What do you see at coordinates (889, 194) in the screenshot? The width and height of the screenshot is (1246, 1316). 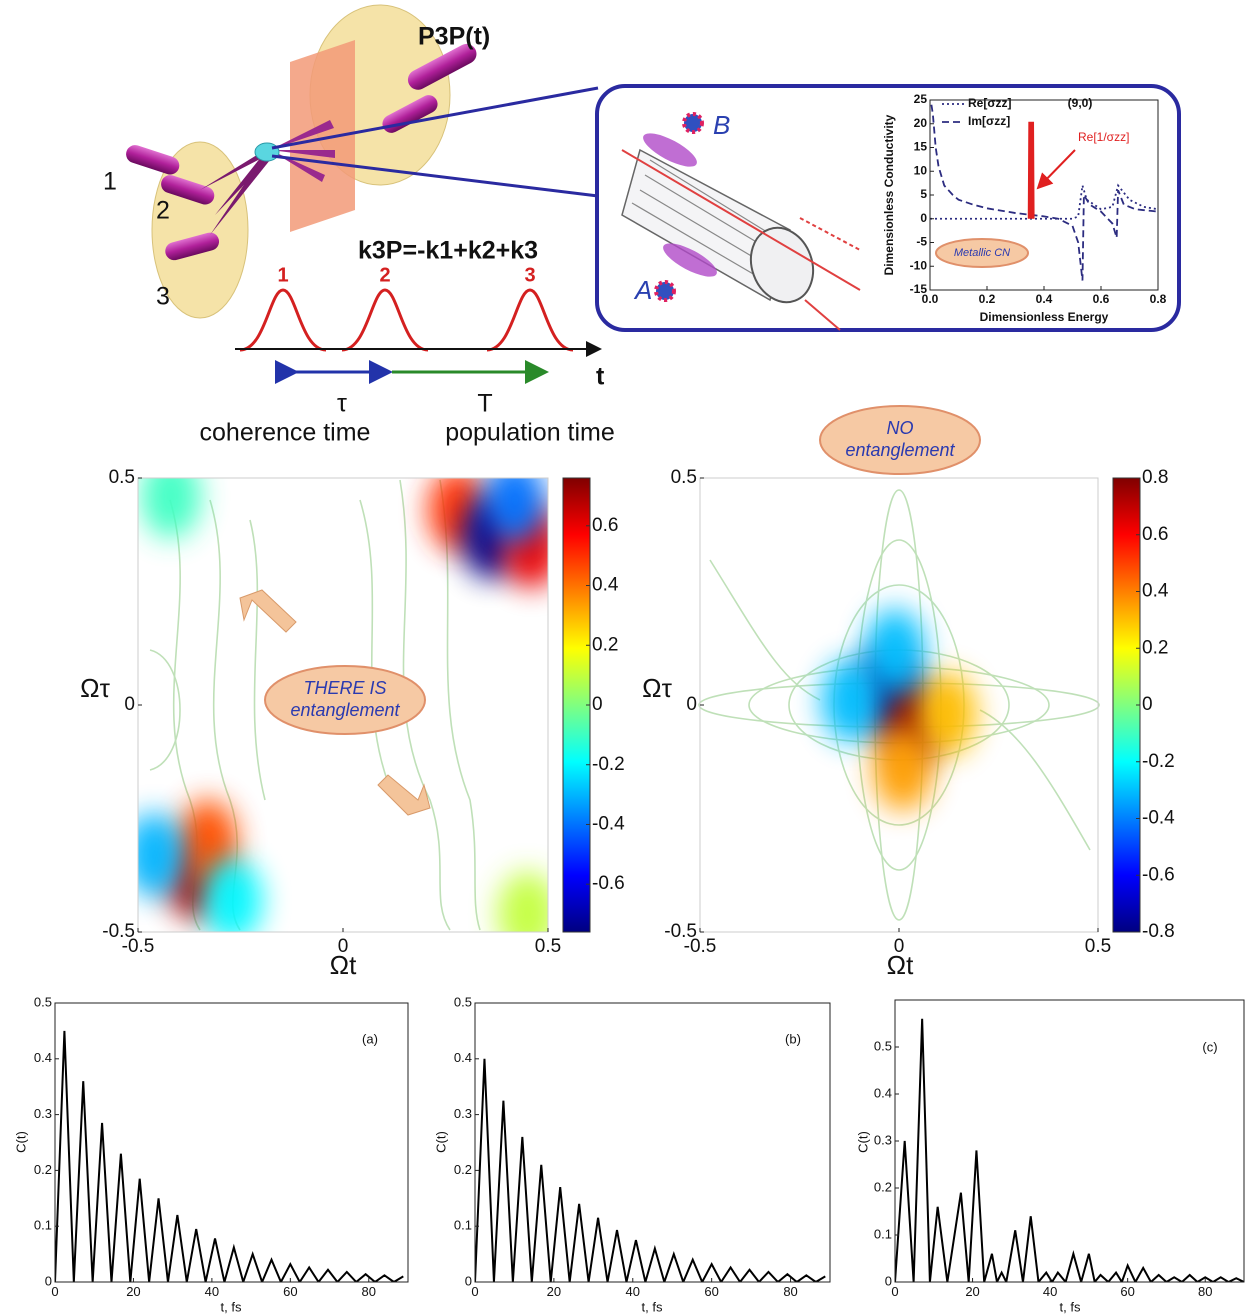 I see `y-axis-label: Dimensionless Conductivity` at bounding box center [889, 194].